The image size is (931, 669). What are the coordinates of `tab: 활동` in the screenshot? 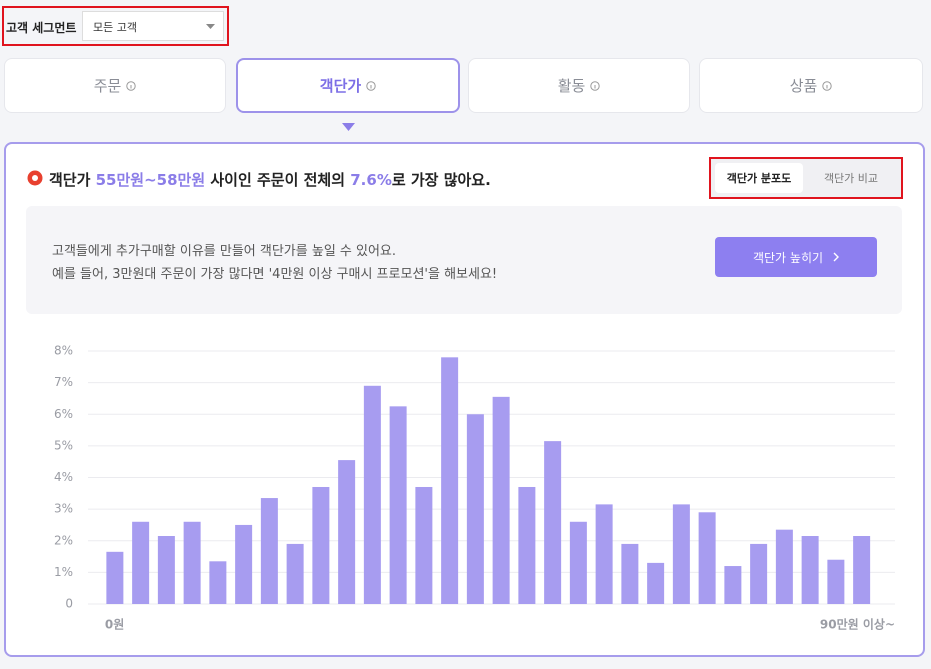 It's located at (579, 85).